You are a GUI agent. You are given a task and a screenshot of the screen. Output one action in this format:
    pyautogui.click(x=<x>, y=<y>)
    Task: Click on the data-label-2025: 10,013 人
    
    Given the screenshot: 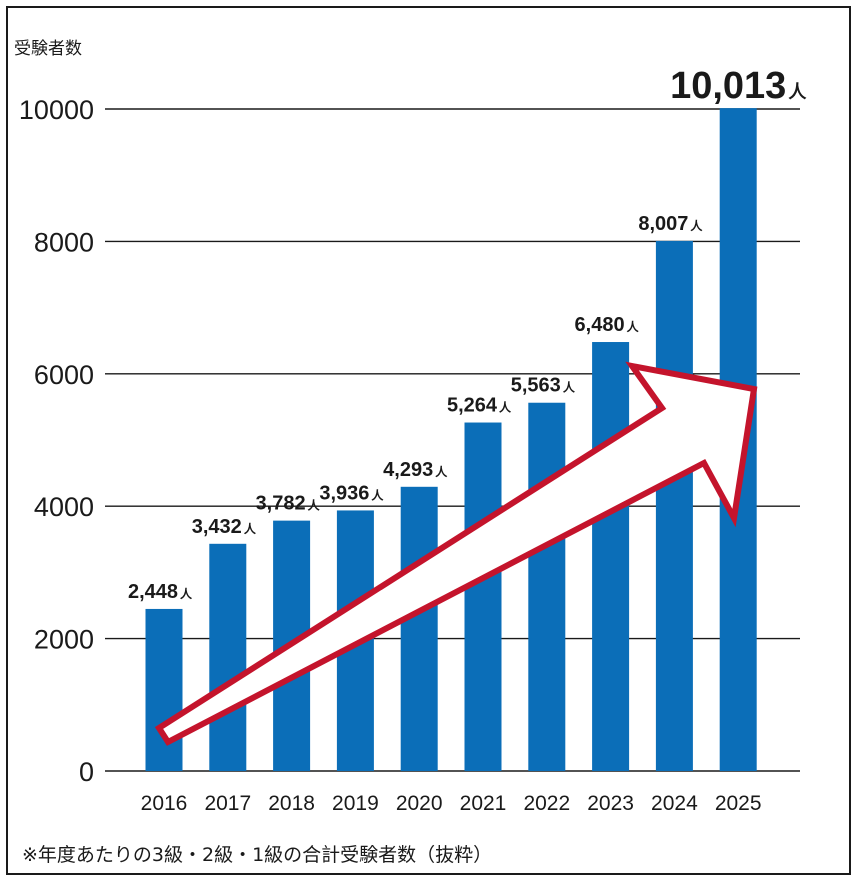 What is the action you would take?
    pyautogui.click(x=738, y=86)
    